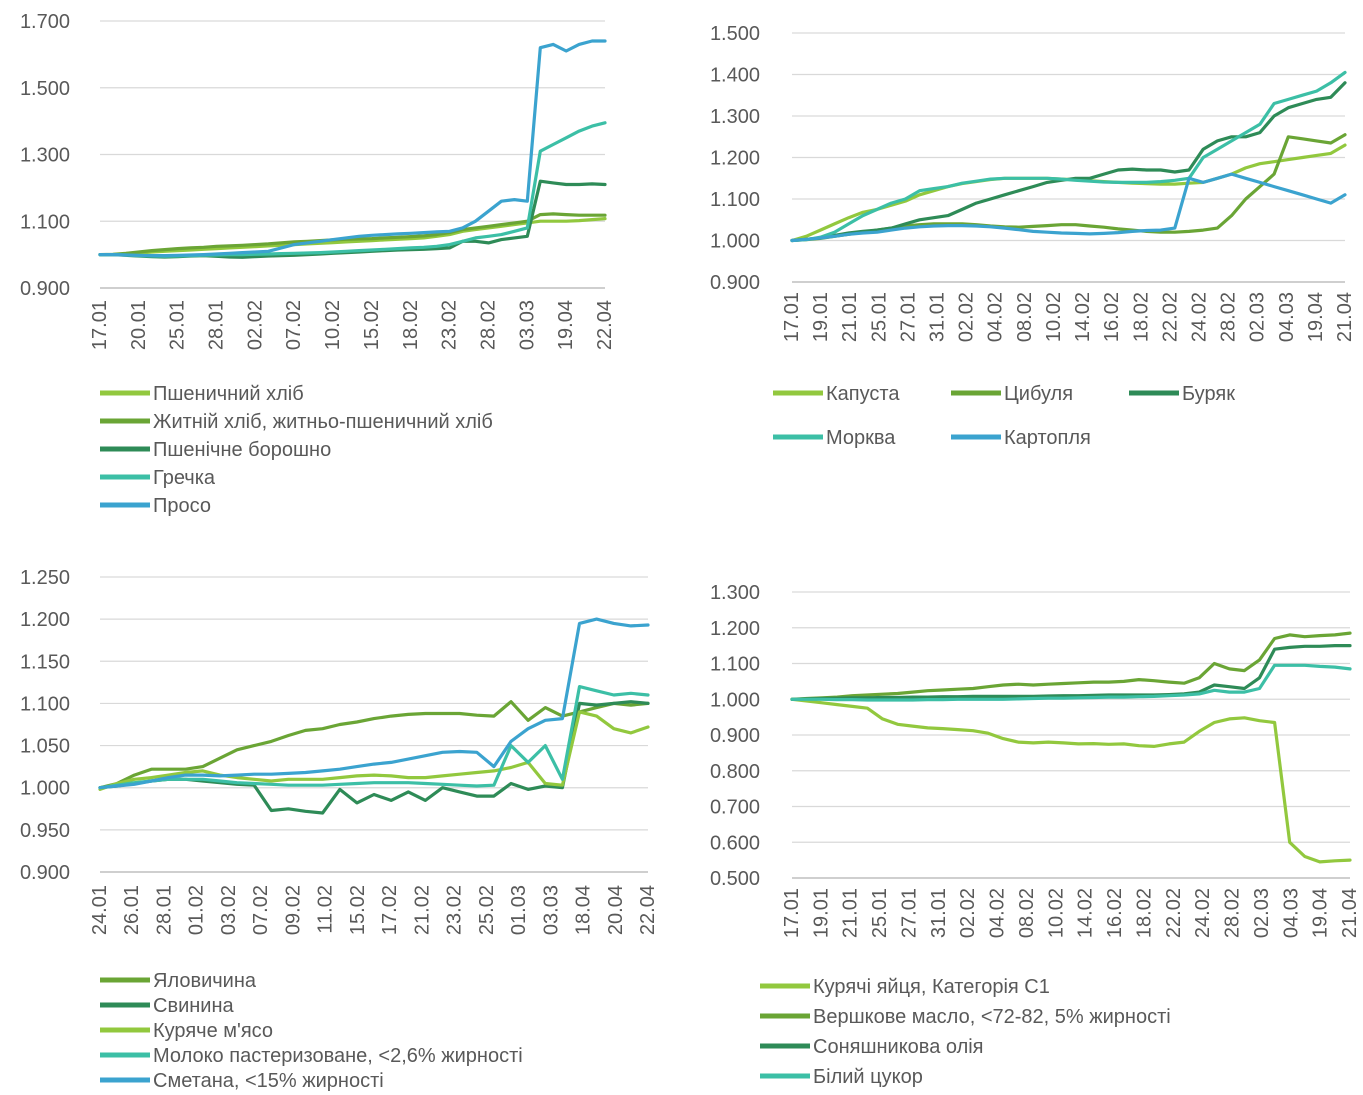 The height and width of the screenshot is (1095, 1363). I want to click on x-tick-label: 11.02, so click(326, 909).